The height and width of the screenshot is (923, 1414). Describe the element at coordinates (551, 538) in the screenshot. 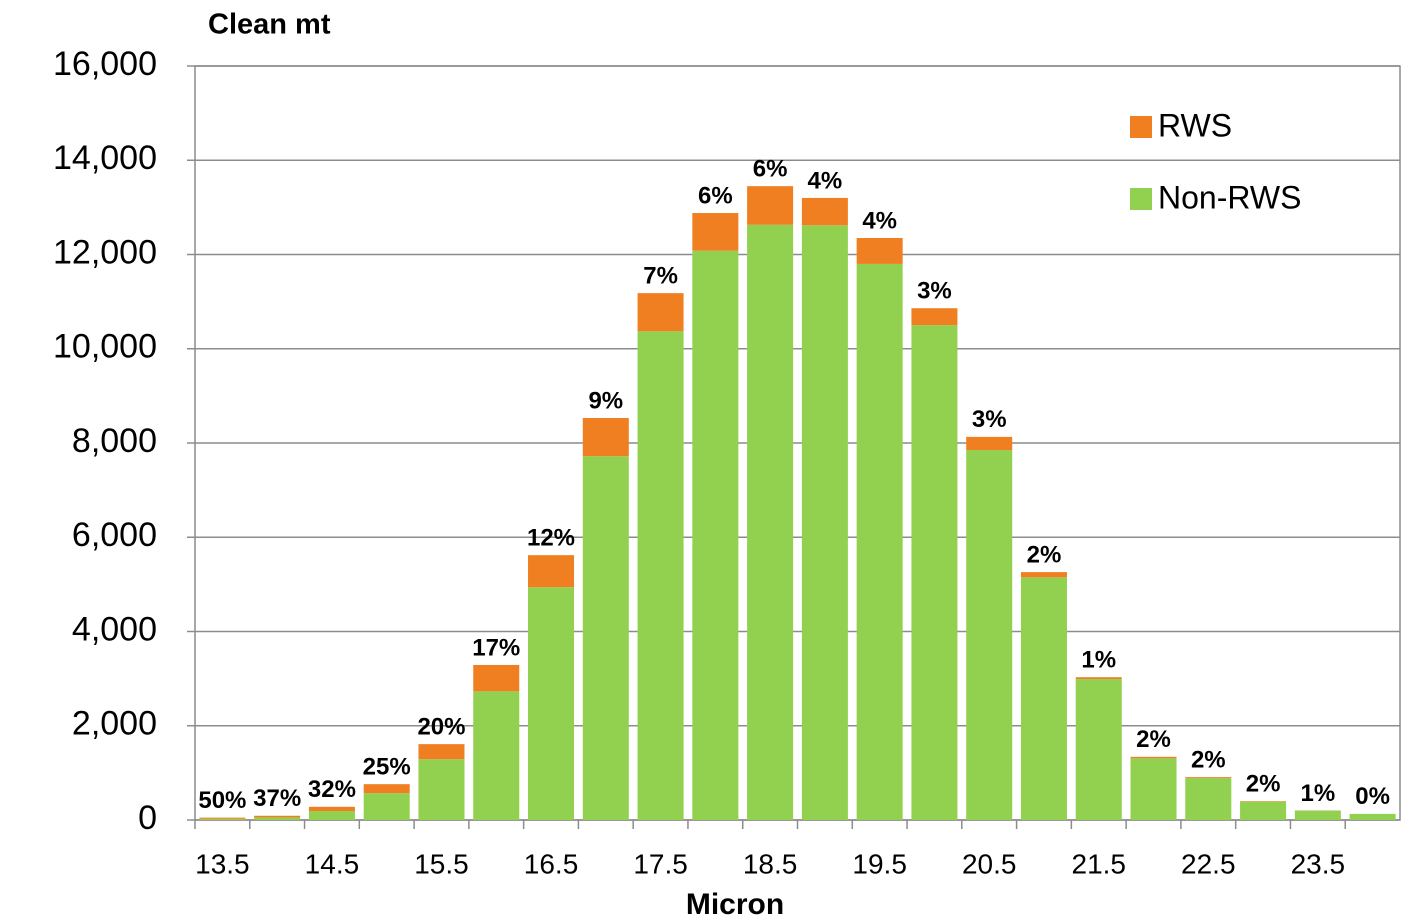

I see `bar-label: 12%` at that location.